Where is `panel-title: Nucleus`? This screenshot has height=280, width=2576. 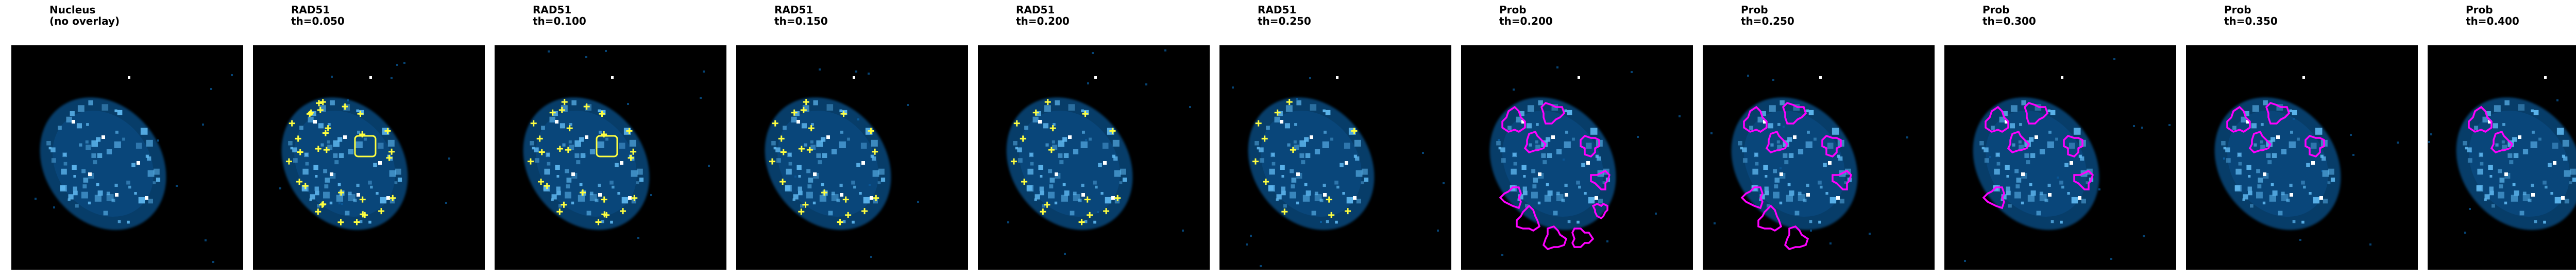 panel-title: Nucleus is located at coordinates (72, 10).